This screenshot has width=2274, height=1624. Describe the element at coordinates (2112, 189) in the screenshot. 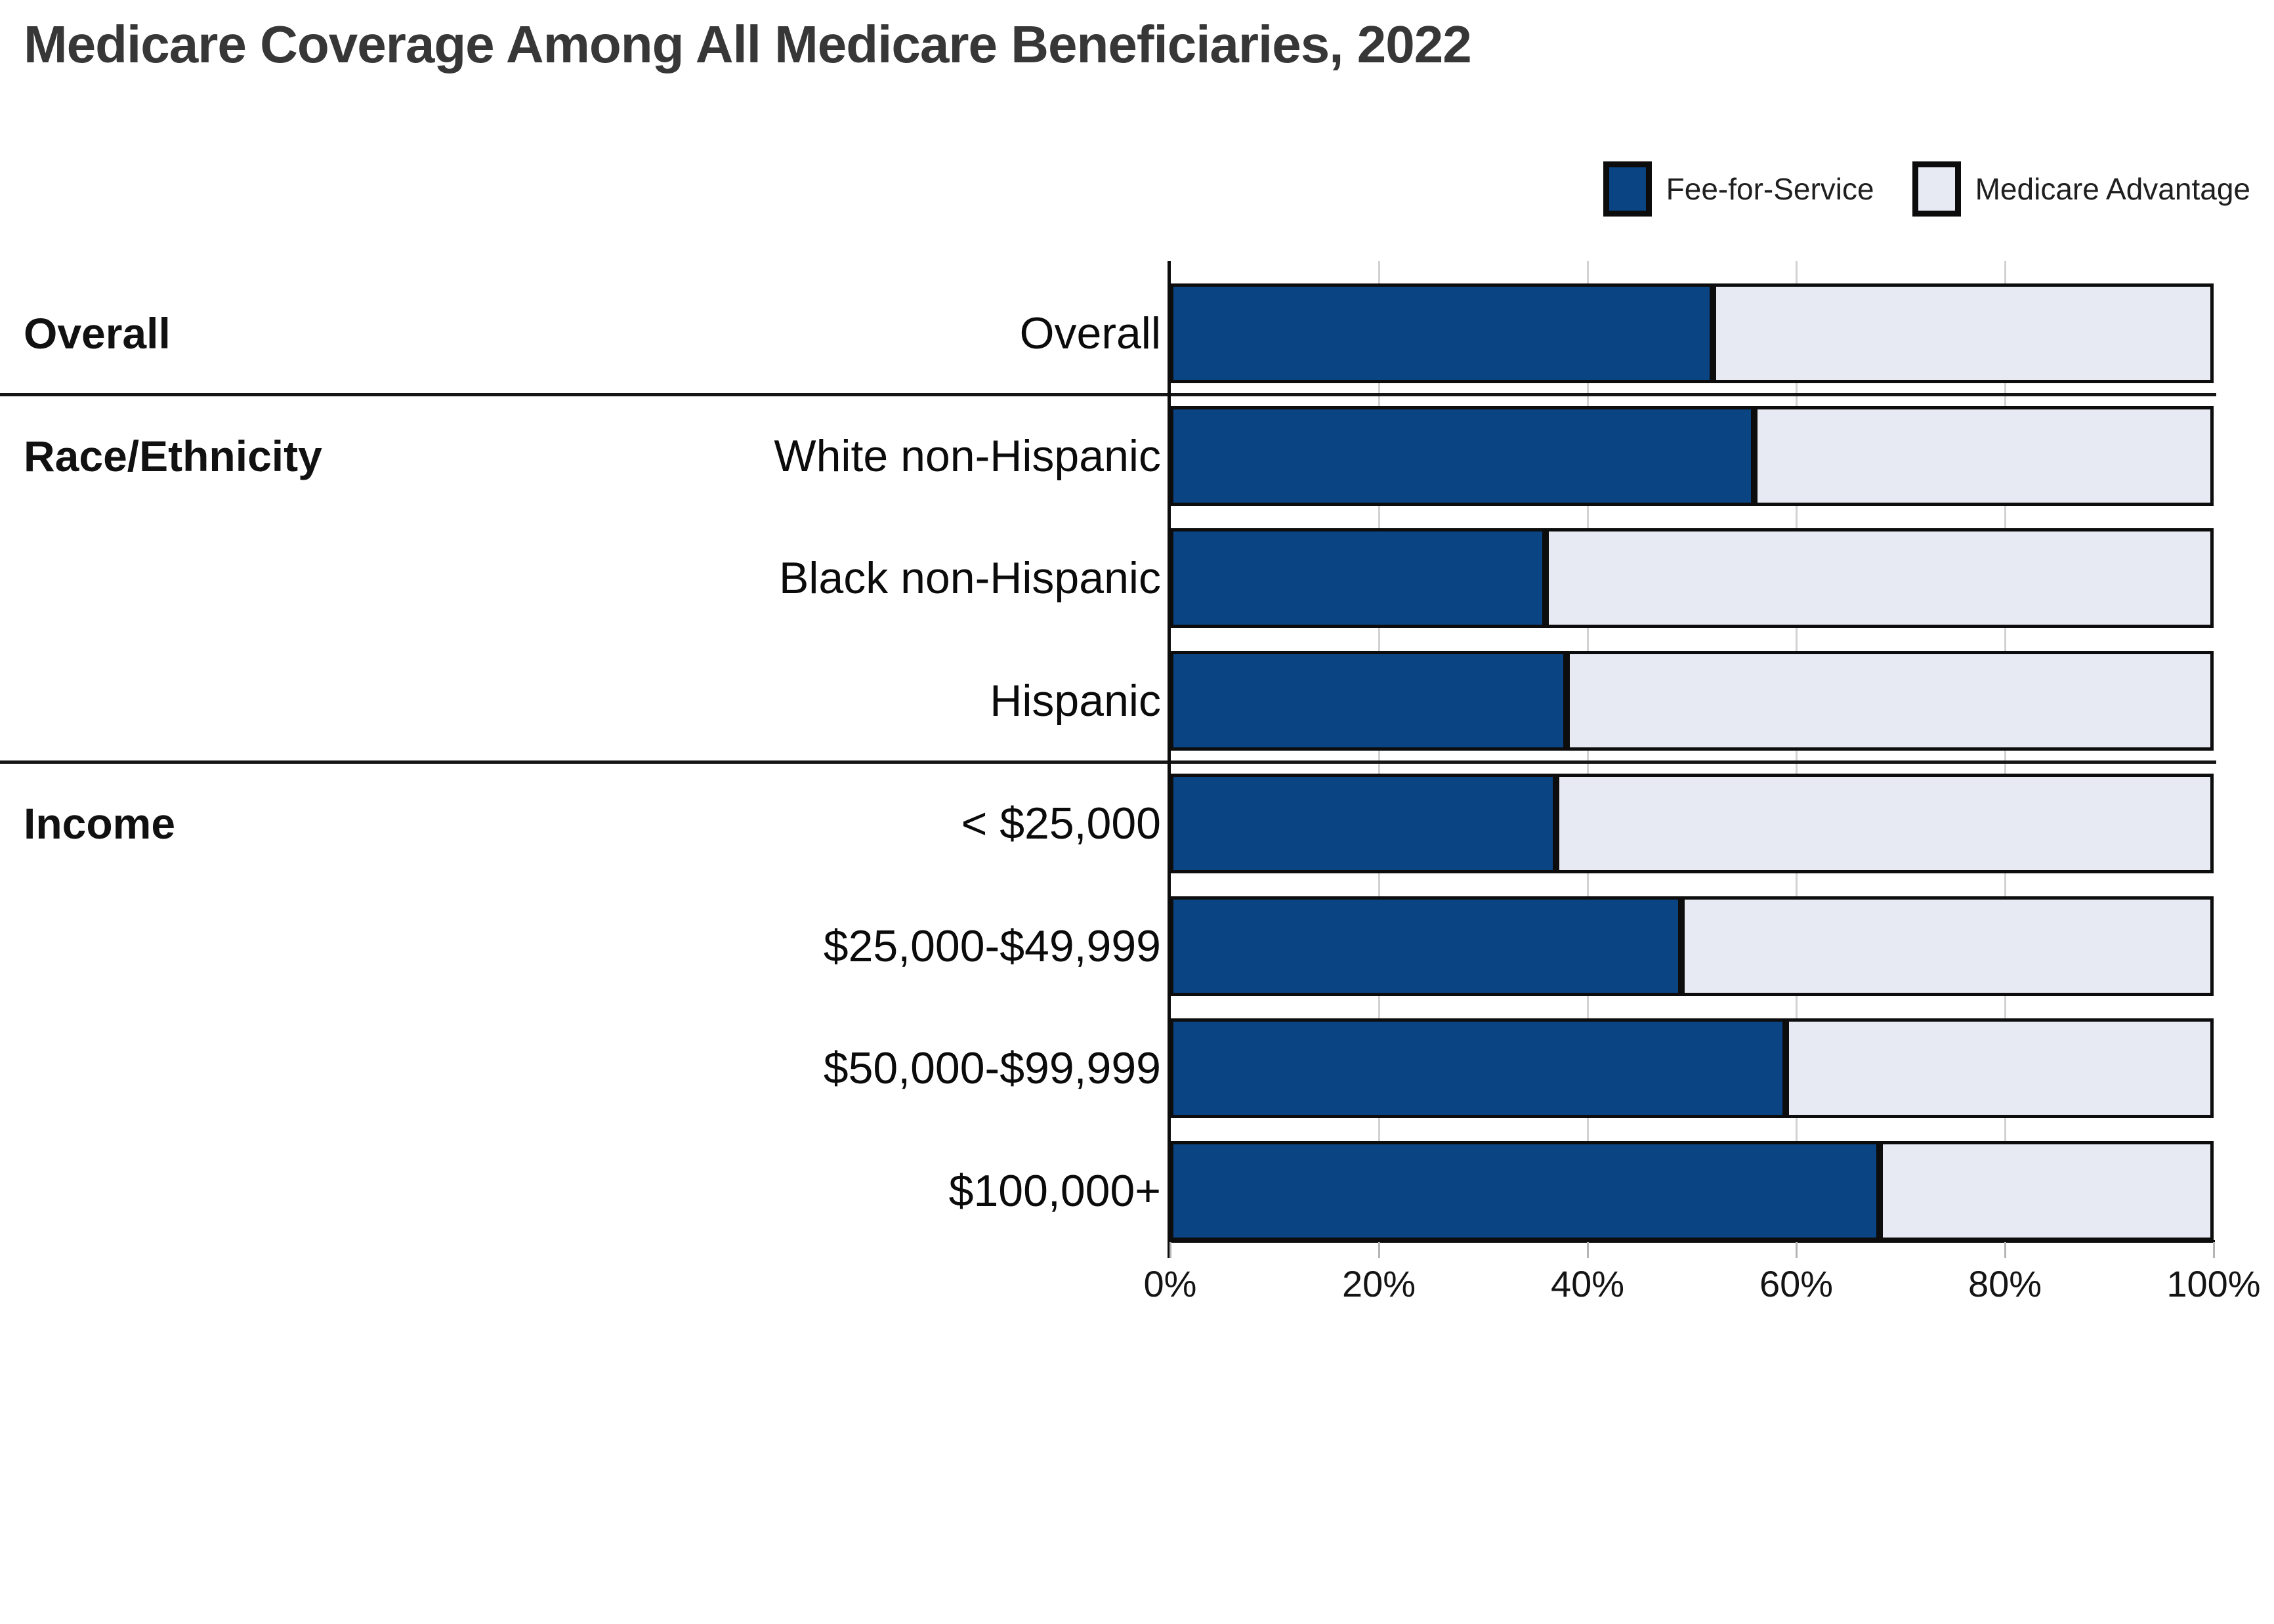

I see `legend-label: Medicare Advantage` at that location.